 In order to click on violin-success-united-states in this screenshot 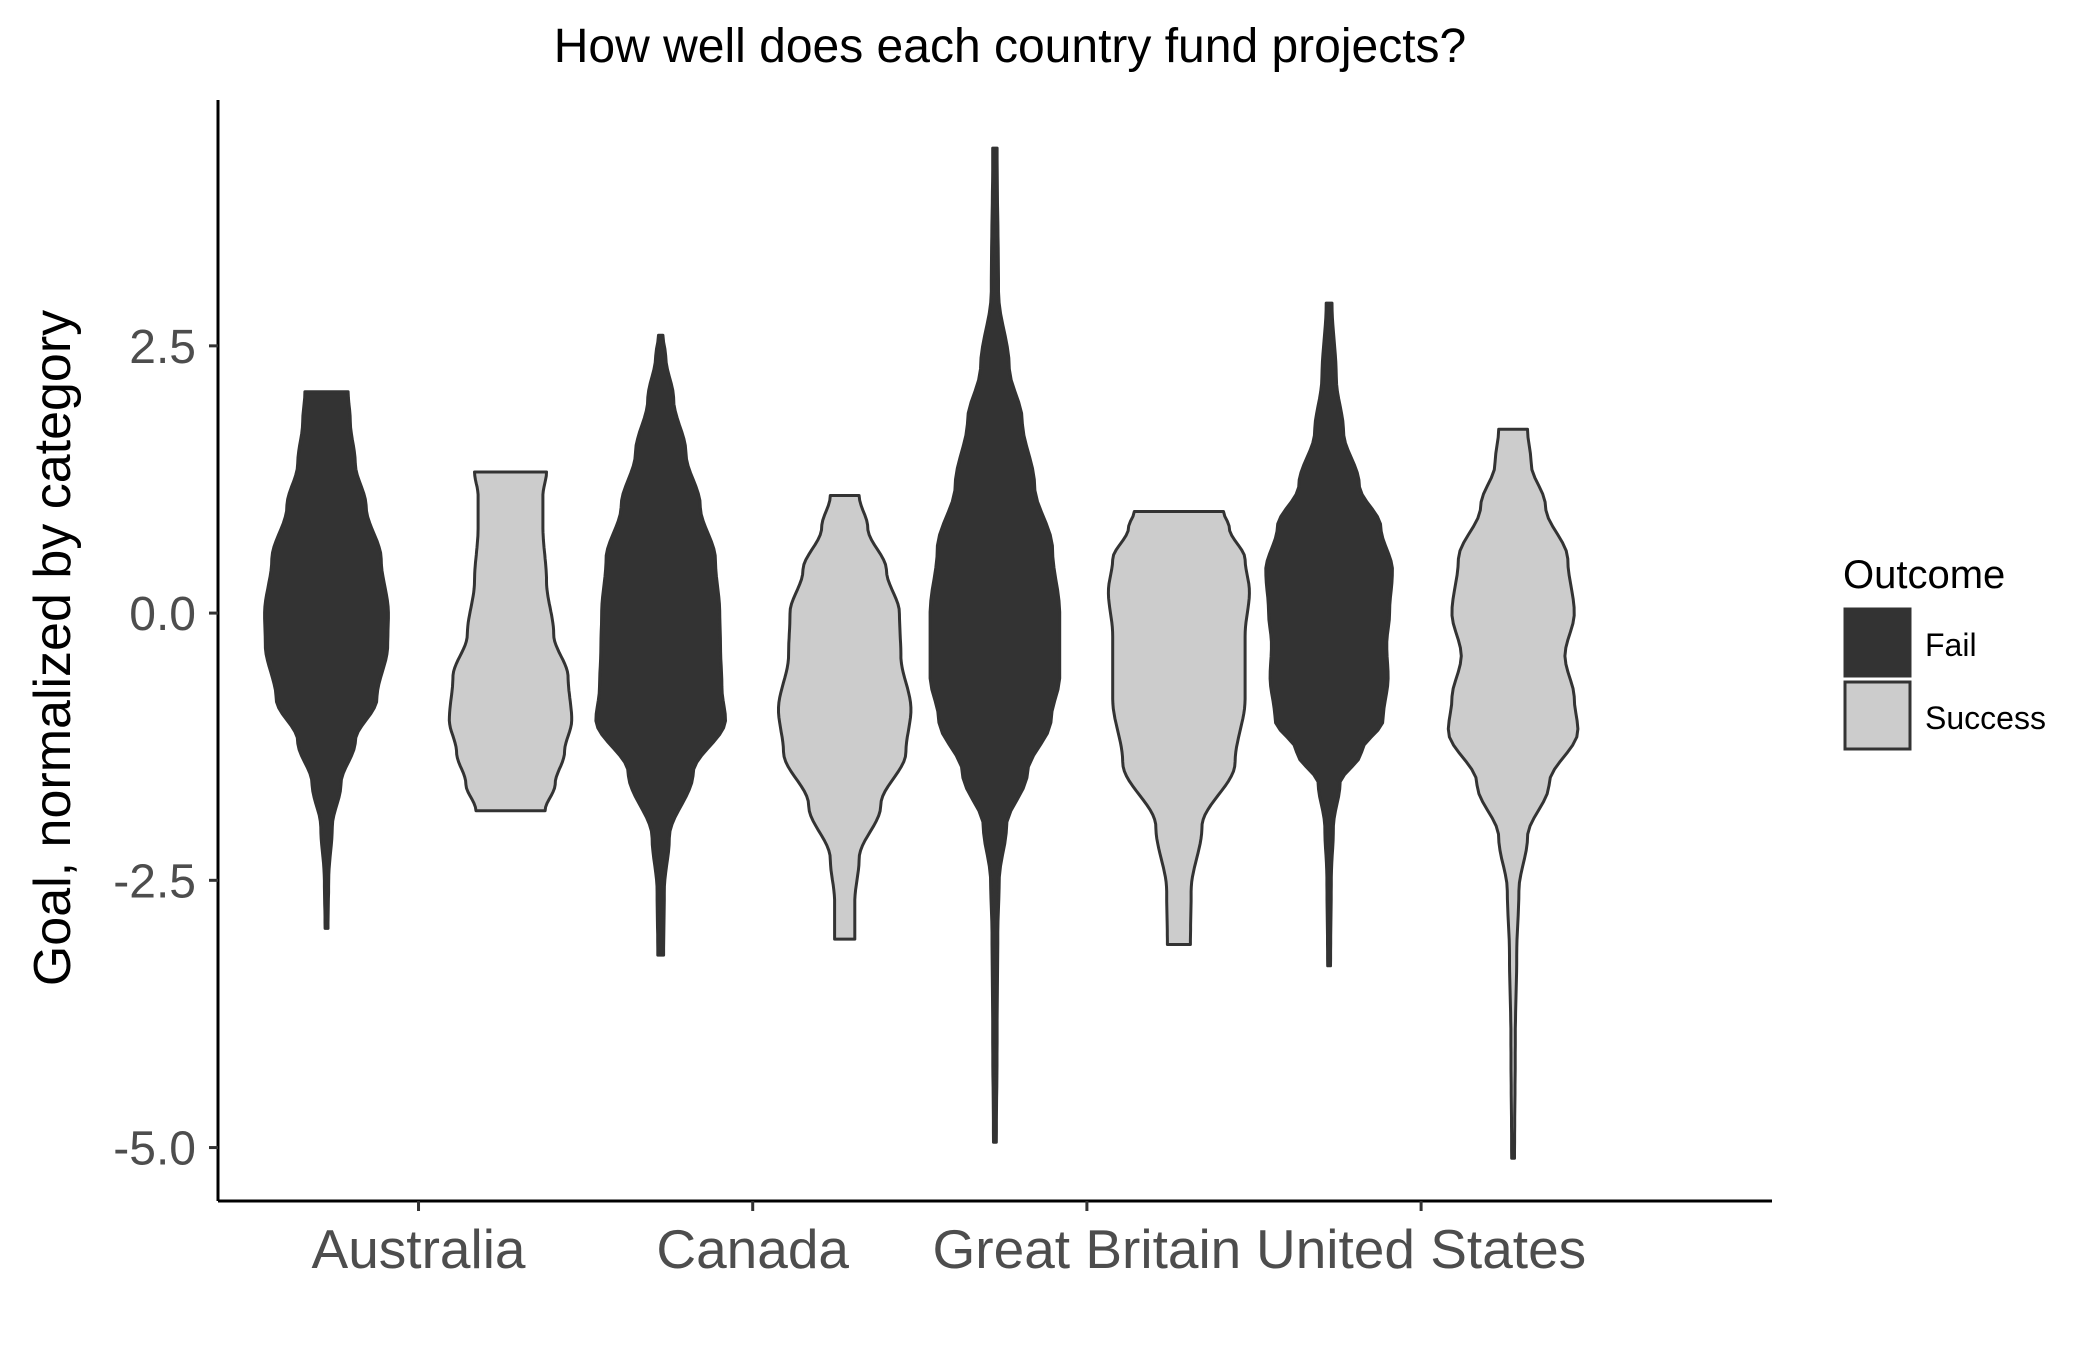, I will do `click(1513, 793)`.